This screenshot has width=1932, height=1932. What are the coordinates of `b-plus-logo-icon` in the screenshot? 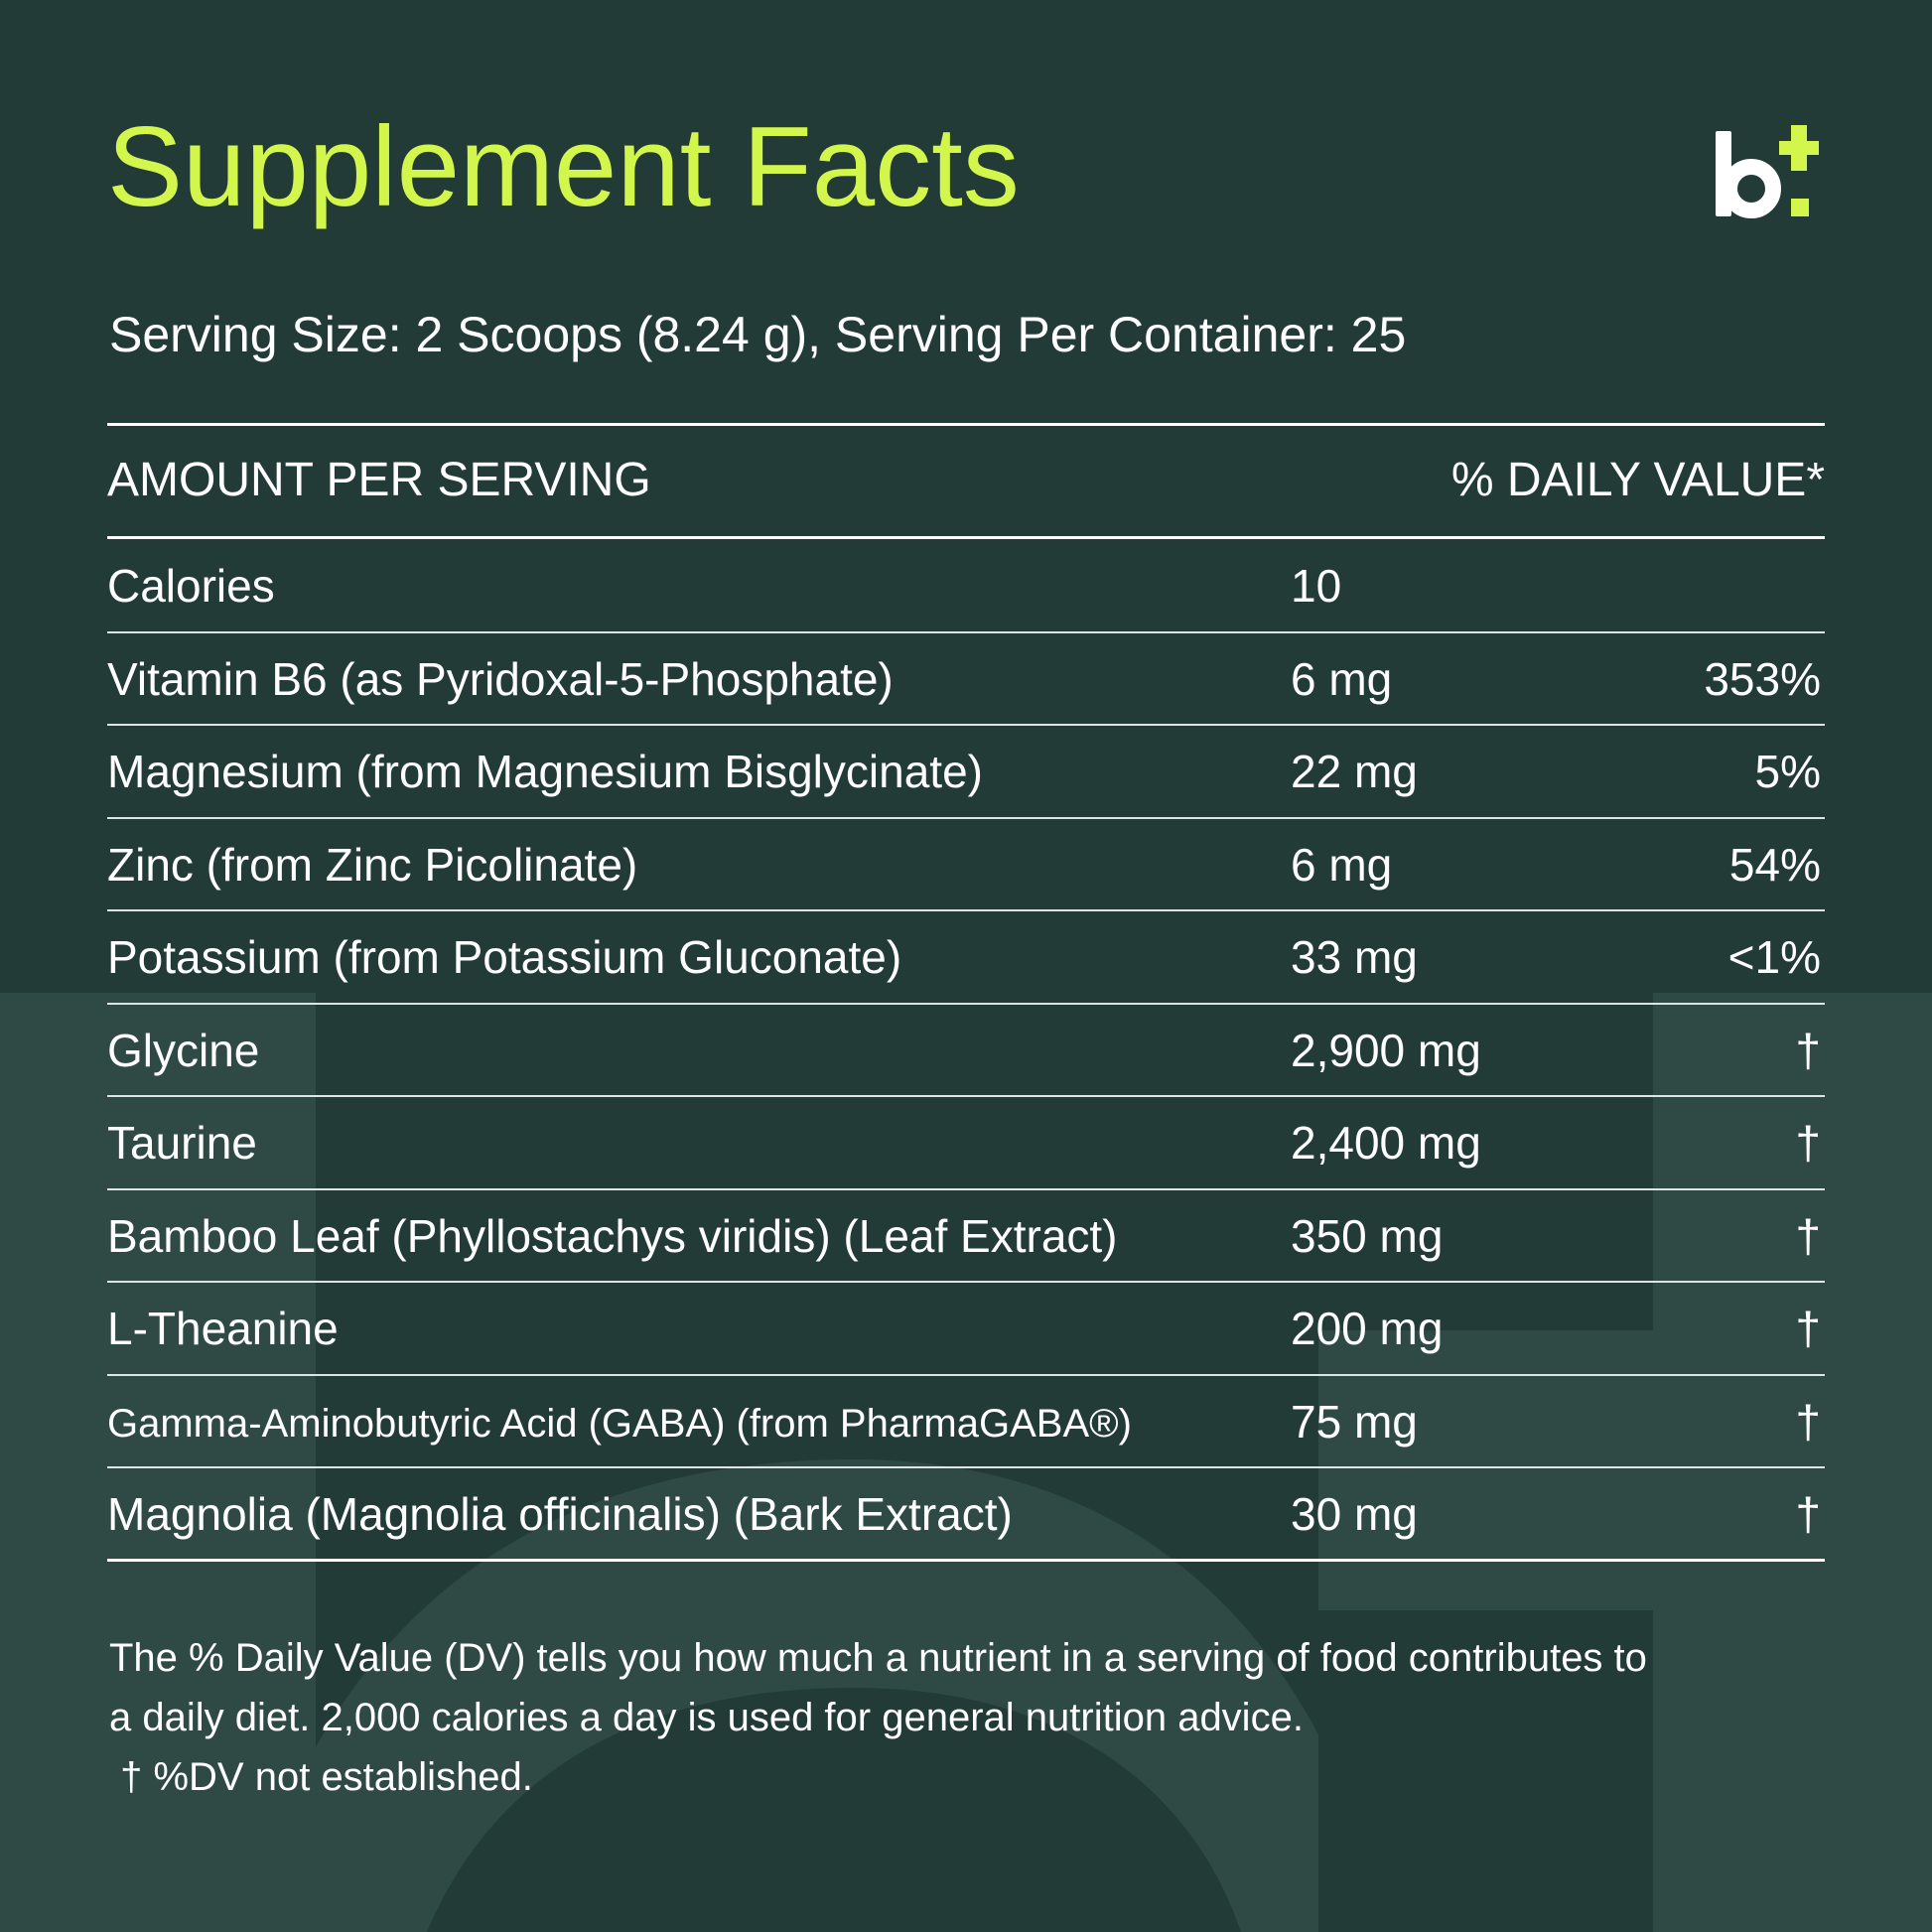 It's located at (1767, 171).